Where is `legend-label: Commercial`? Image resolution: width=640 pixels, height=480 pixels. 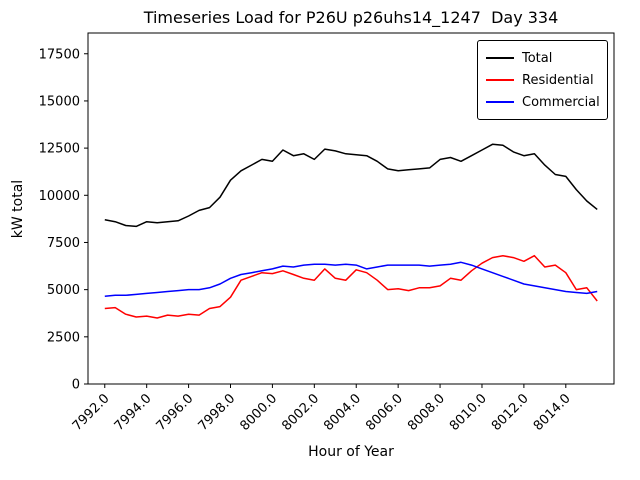 legend-label: Commercial is located at coordinates (561, 102).